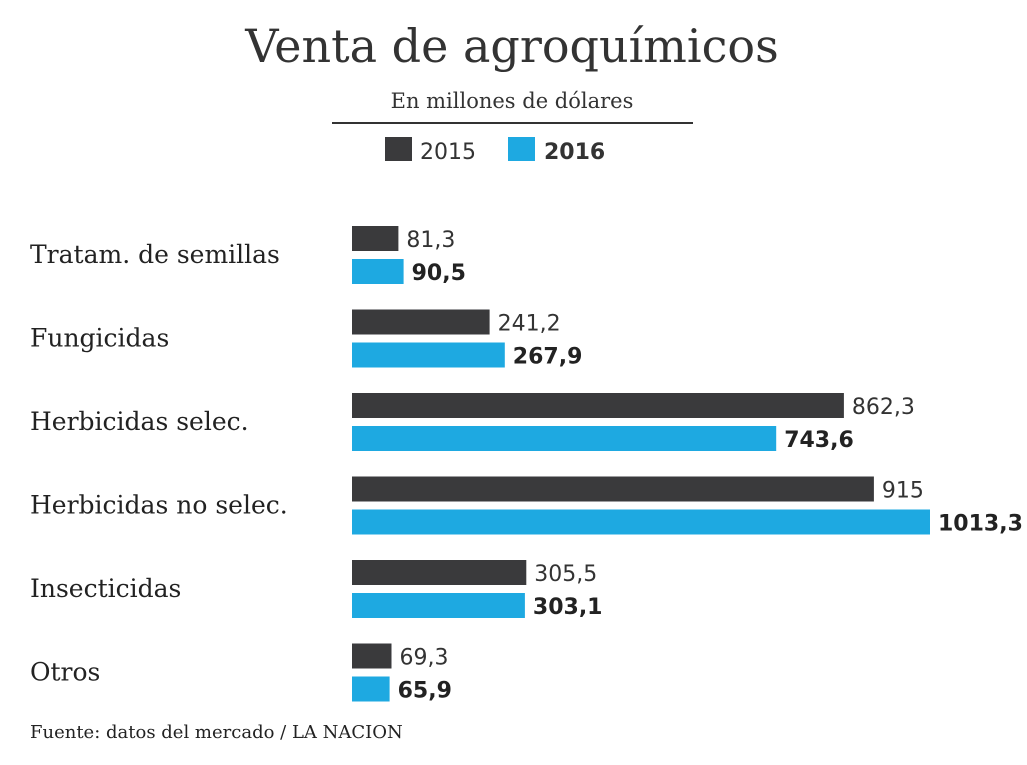  What do you see at coordinates (105, 588) in the screenshot?
I see `category-label-insecticidas: Insecticidas` at bounding box center [105, 588].